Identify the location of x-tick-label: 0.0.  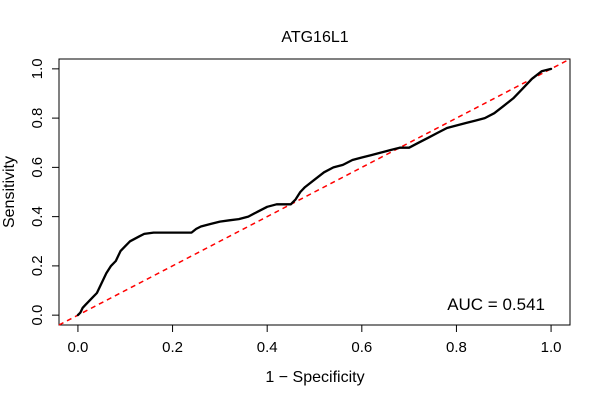
(77, 347).